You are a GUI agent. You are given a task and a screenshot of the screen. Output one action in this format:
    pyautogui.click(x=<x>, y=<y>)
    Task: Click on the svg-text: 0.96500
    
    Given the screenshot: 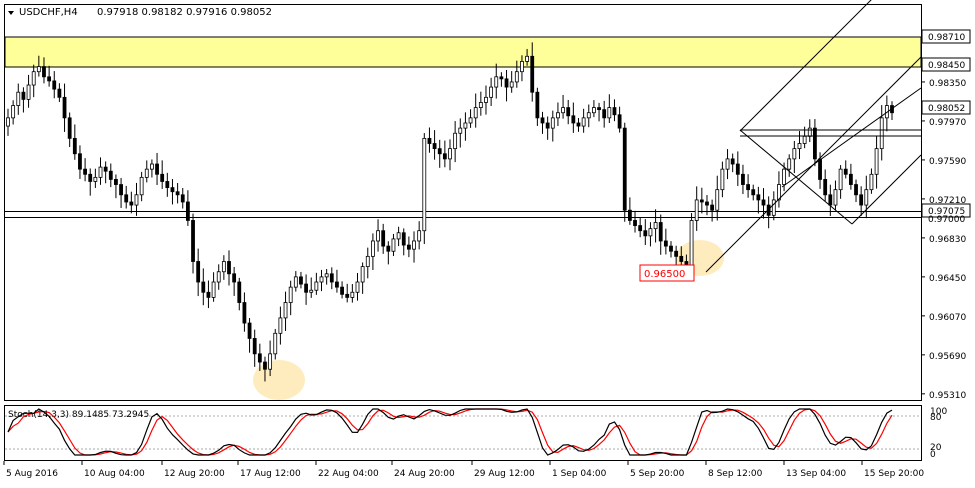 What is the action you would take?
    pyautogui.click(x=664, y=274)
    